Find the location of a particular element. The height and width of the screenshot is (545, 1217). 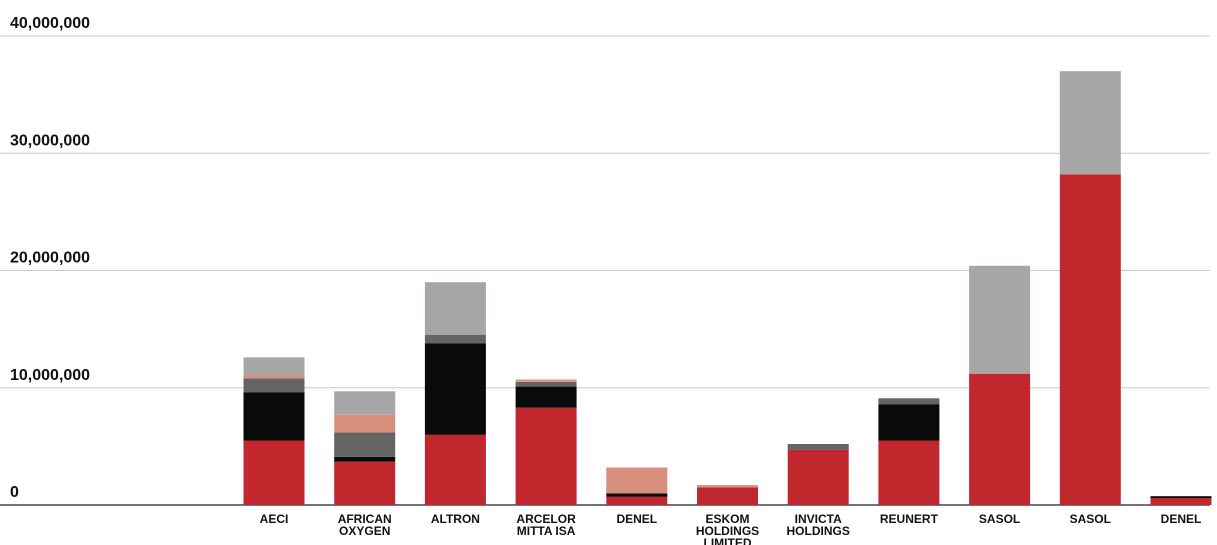

x-tick-label: INVICTA HOLDINGS is located at coordinates (818, 525).